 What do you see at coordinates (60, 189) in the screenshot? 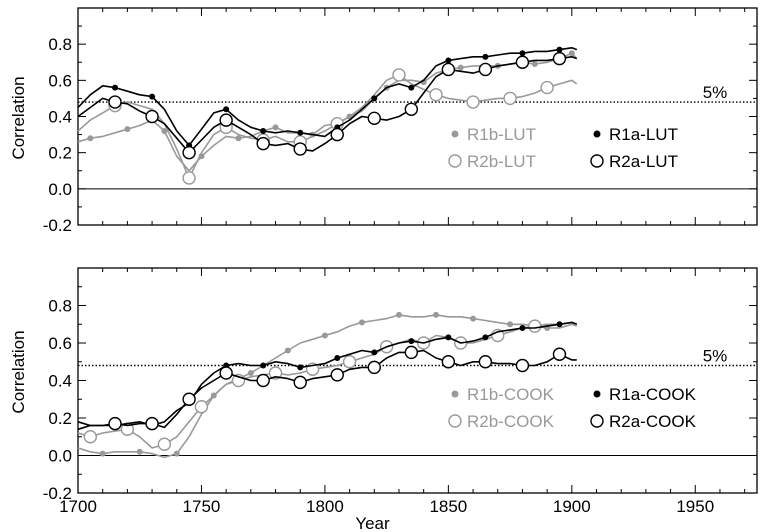
I see `y-tick-label: 0.0` at bounding box center [60, 189].